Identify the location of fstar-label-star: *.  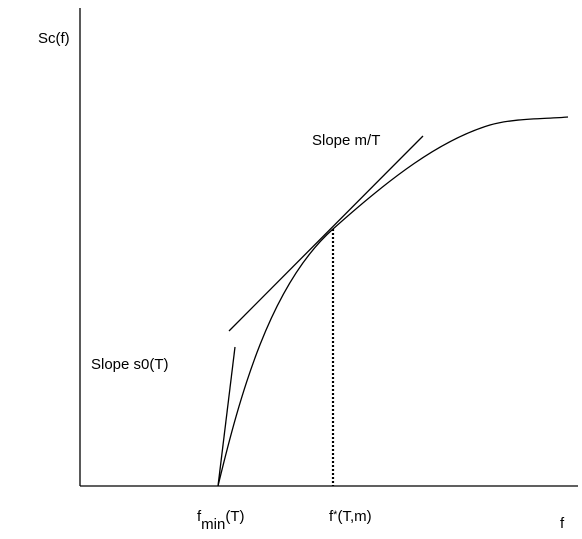
(335, 515).